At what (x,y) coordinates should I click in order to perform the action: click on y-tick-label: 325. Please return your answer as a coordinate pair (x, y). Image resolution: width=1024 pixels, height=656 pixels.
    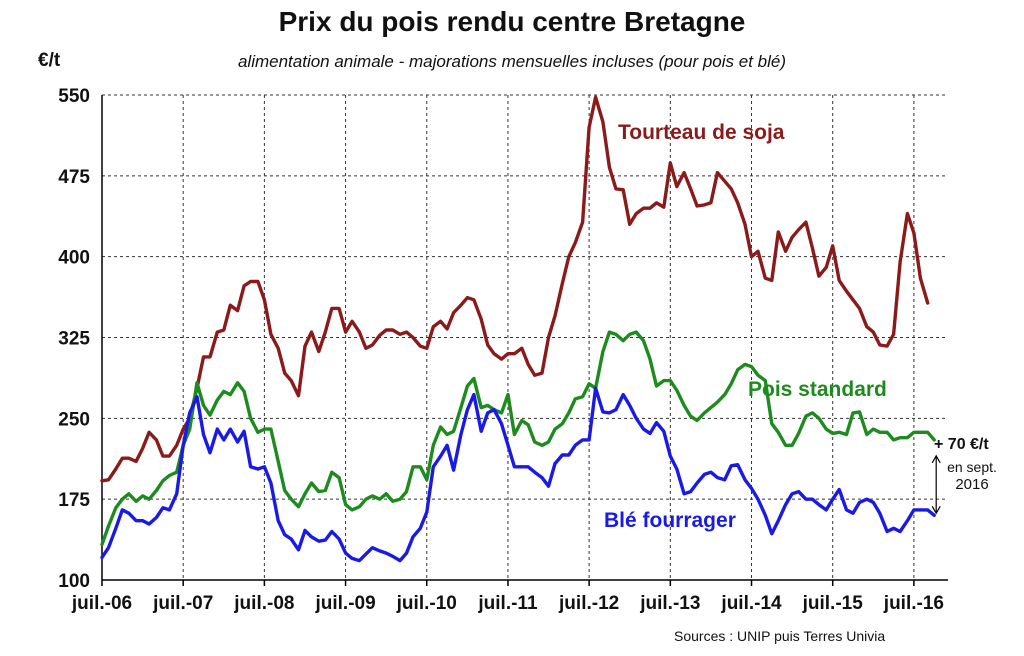
    Looking at the image, I should click on (74, 339).